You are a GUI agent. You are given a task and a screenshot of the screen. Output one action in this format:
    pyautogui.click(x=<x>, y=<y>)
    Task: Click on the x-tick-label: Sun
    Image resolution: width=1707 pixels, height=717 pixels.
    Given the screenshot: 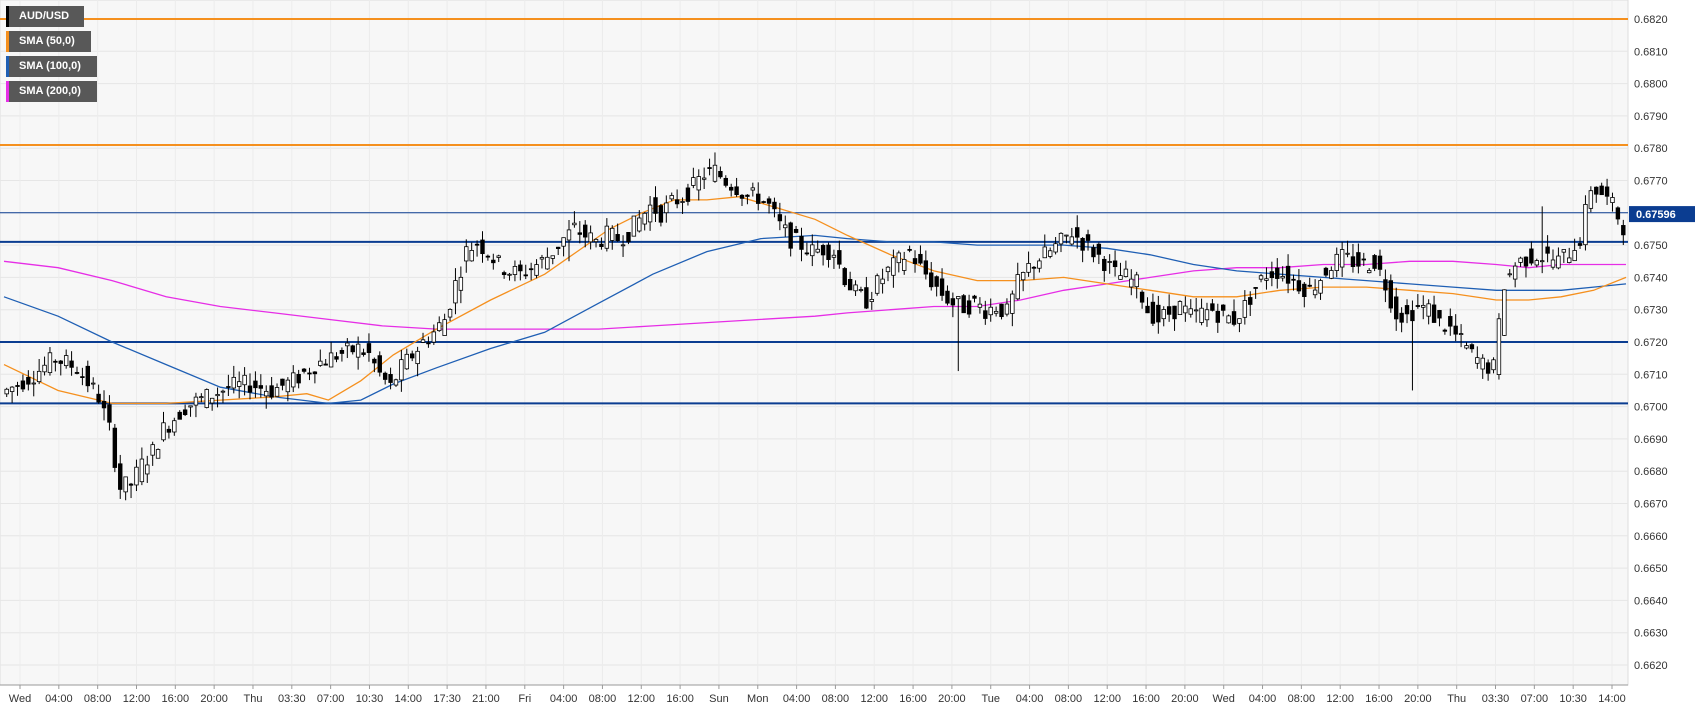 What is the action you would take?
    pyautogui.click(x=719, y=699)
    